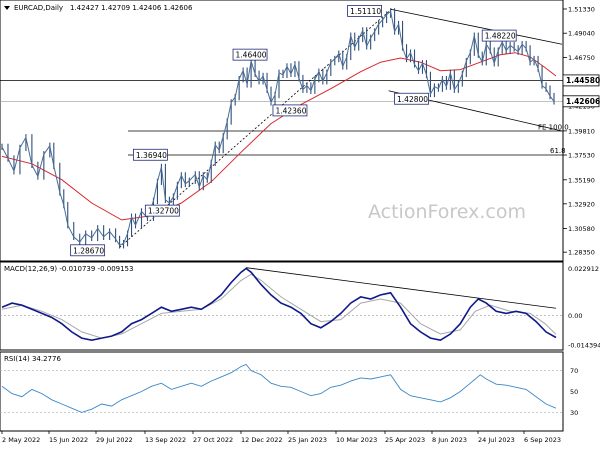 This screenshot has height=450, width=600. I want to click on price-y-tick-label: 1.30580, so click(581, 229).